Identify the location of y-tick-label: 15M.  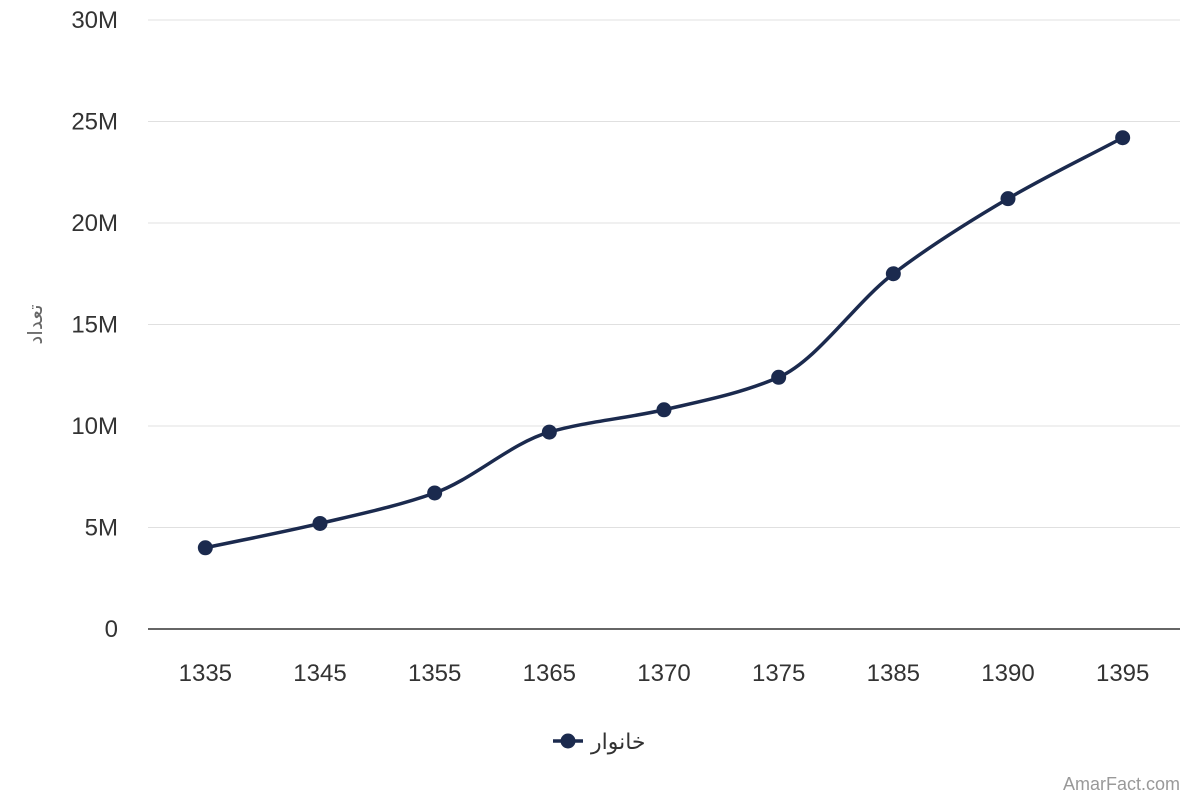
(94, 325).